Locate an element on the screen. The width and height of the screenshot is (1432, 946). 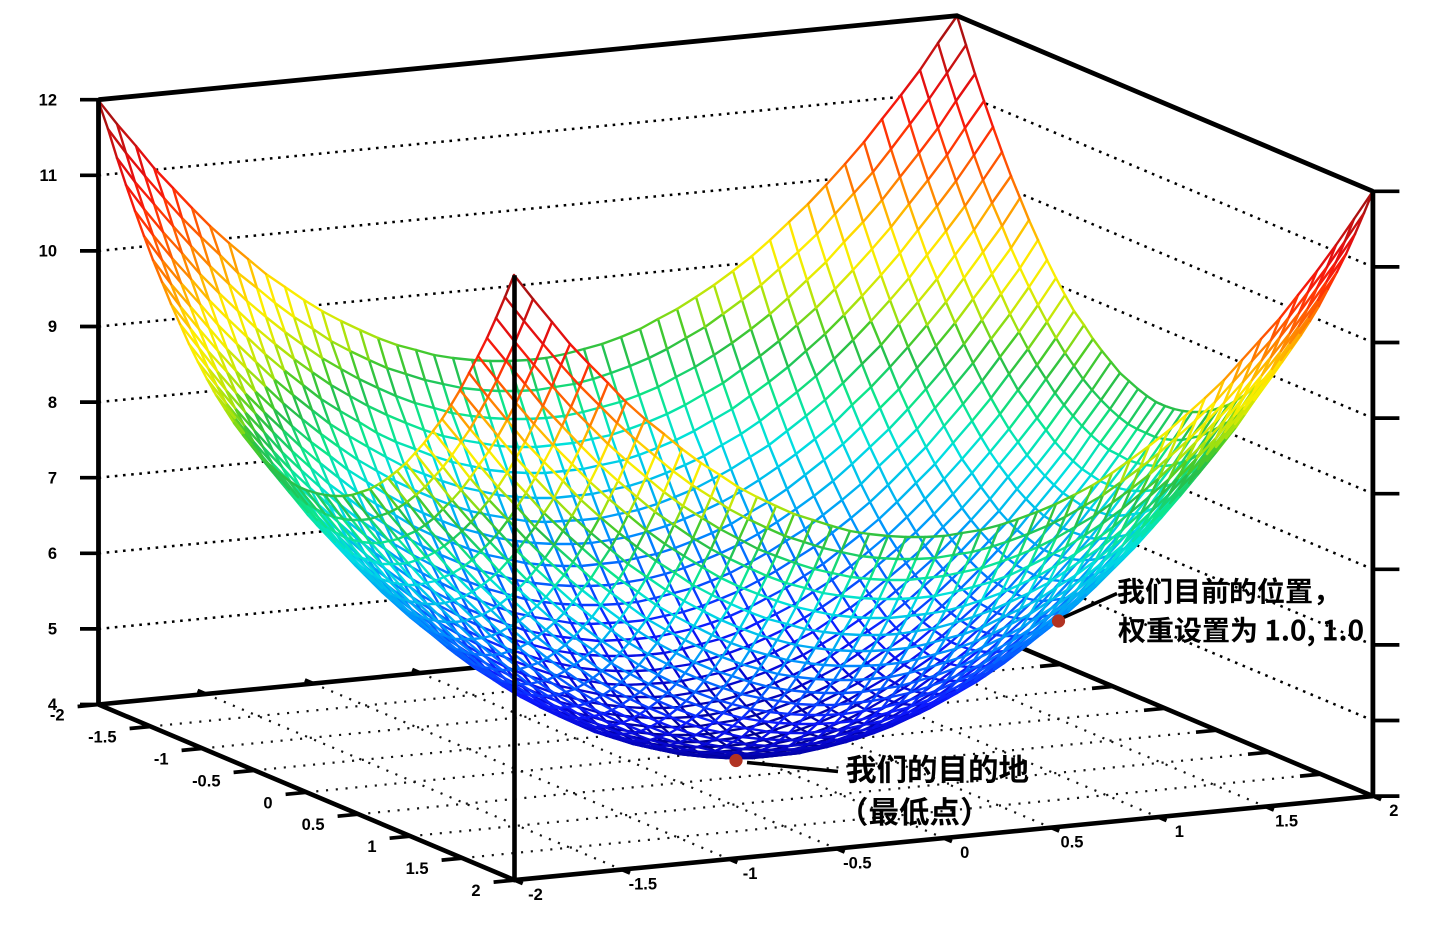
svg-text: 4 is located at coordinates (53, 705).